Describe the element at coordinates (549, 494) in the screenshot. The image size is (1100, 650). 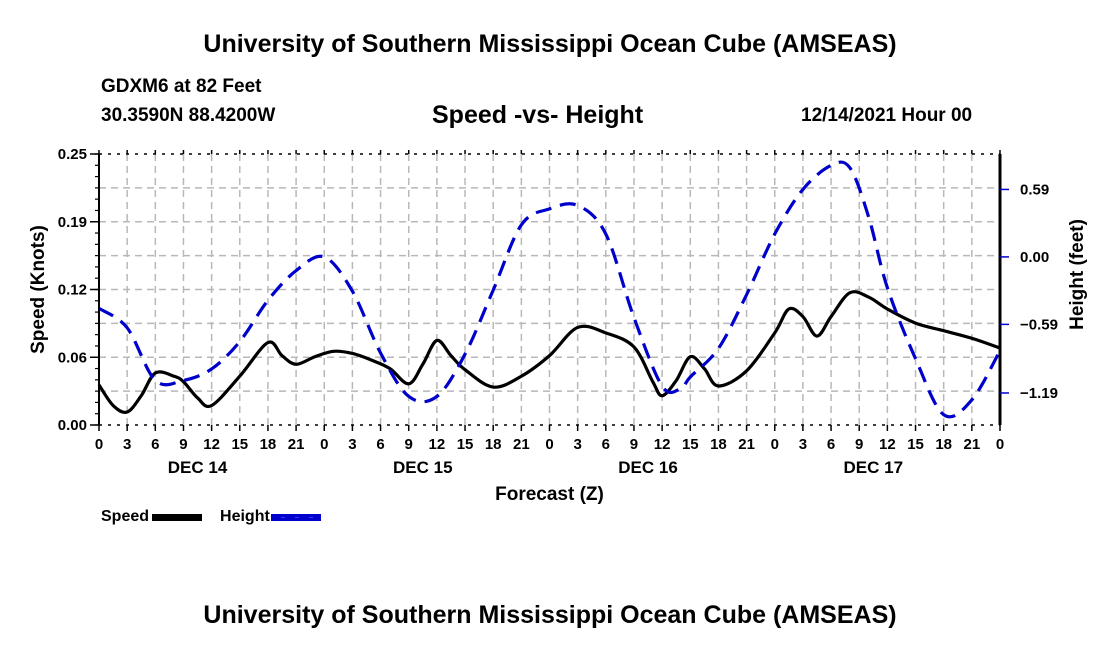
I see `x-axis-title: Forecast (Z)` at that location.